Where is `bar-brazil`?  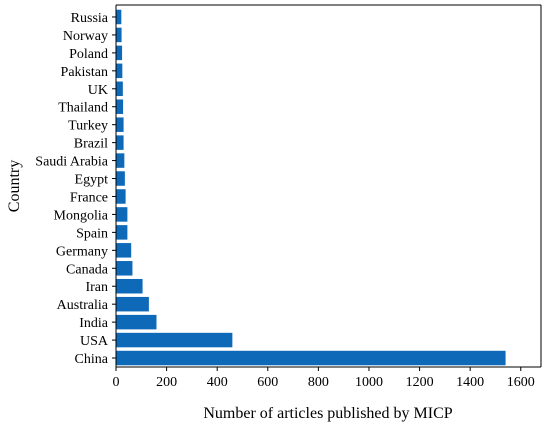 bar-brazil is located at coordinates (120, 142).